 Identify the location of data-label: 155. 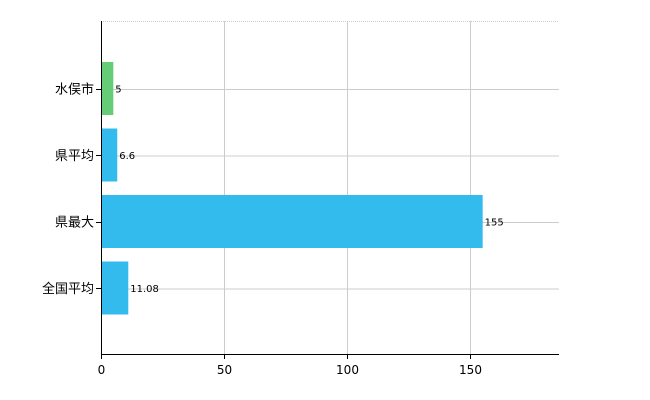
(494, 223).